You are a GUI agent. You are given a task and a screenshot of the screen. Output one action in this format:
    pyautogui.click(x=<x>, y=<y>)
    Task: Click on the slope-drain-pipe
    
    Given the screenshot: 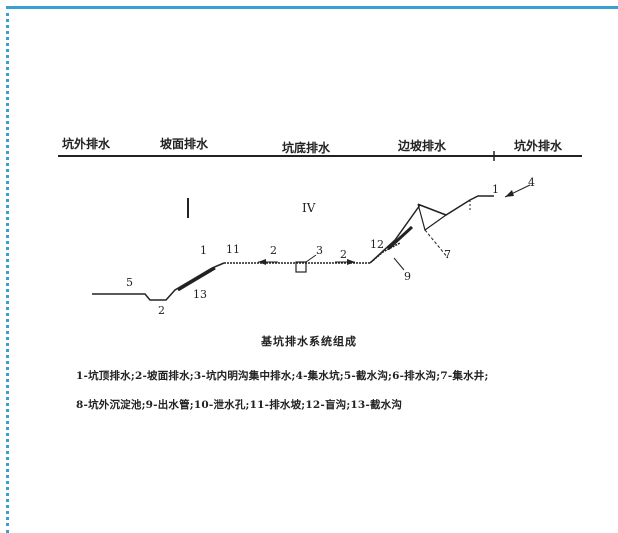 What is the action you would take?
    pyautogui.click(x=436, y=244)
    